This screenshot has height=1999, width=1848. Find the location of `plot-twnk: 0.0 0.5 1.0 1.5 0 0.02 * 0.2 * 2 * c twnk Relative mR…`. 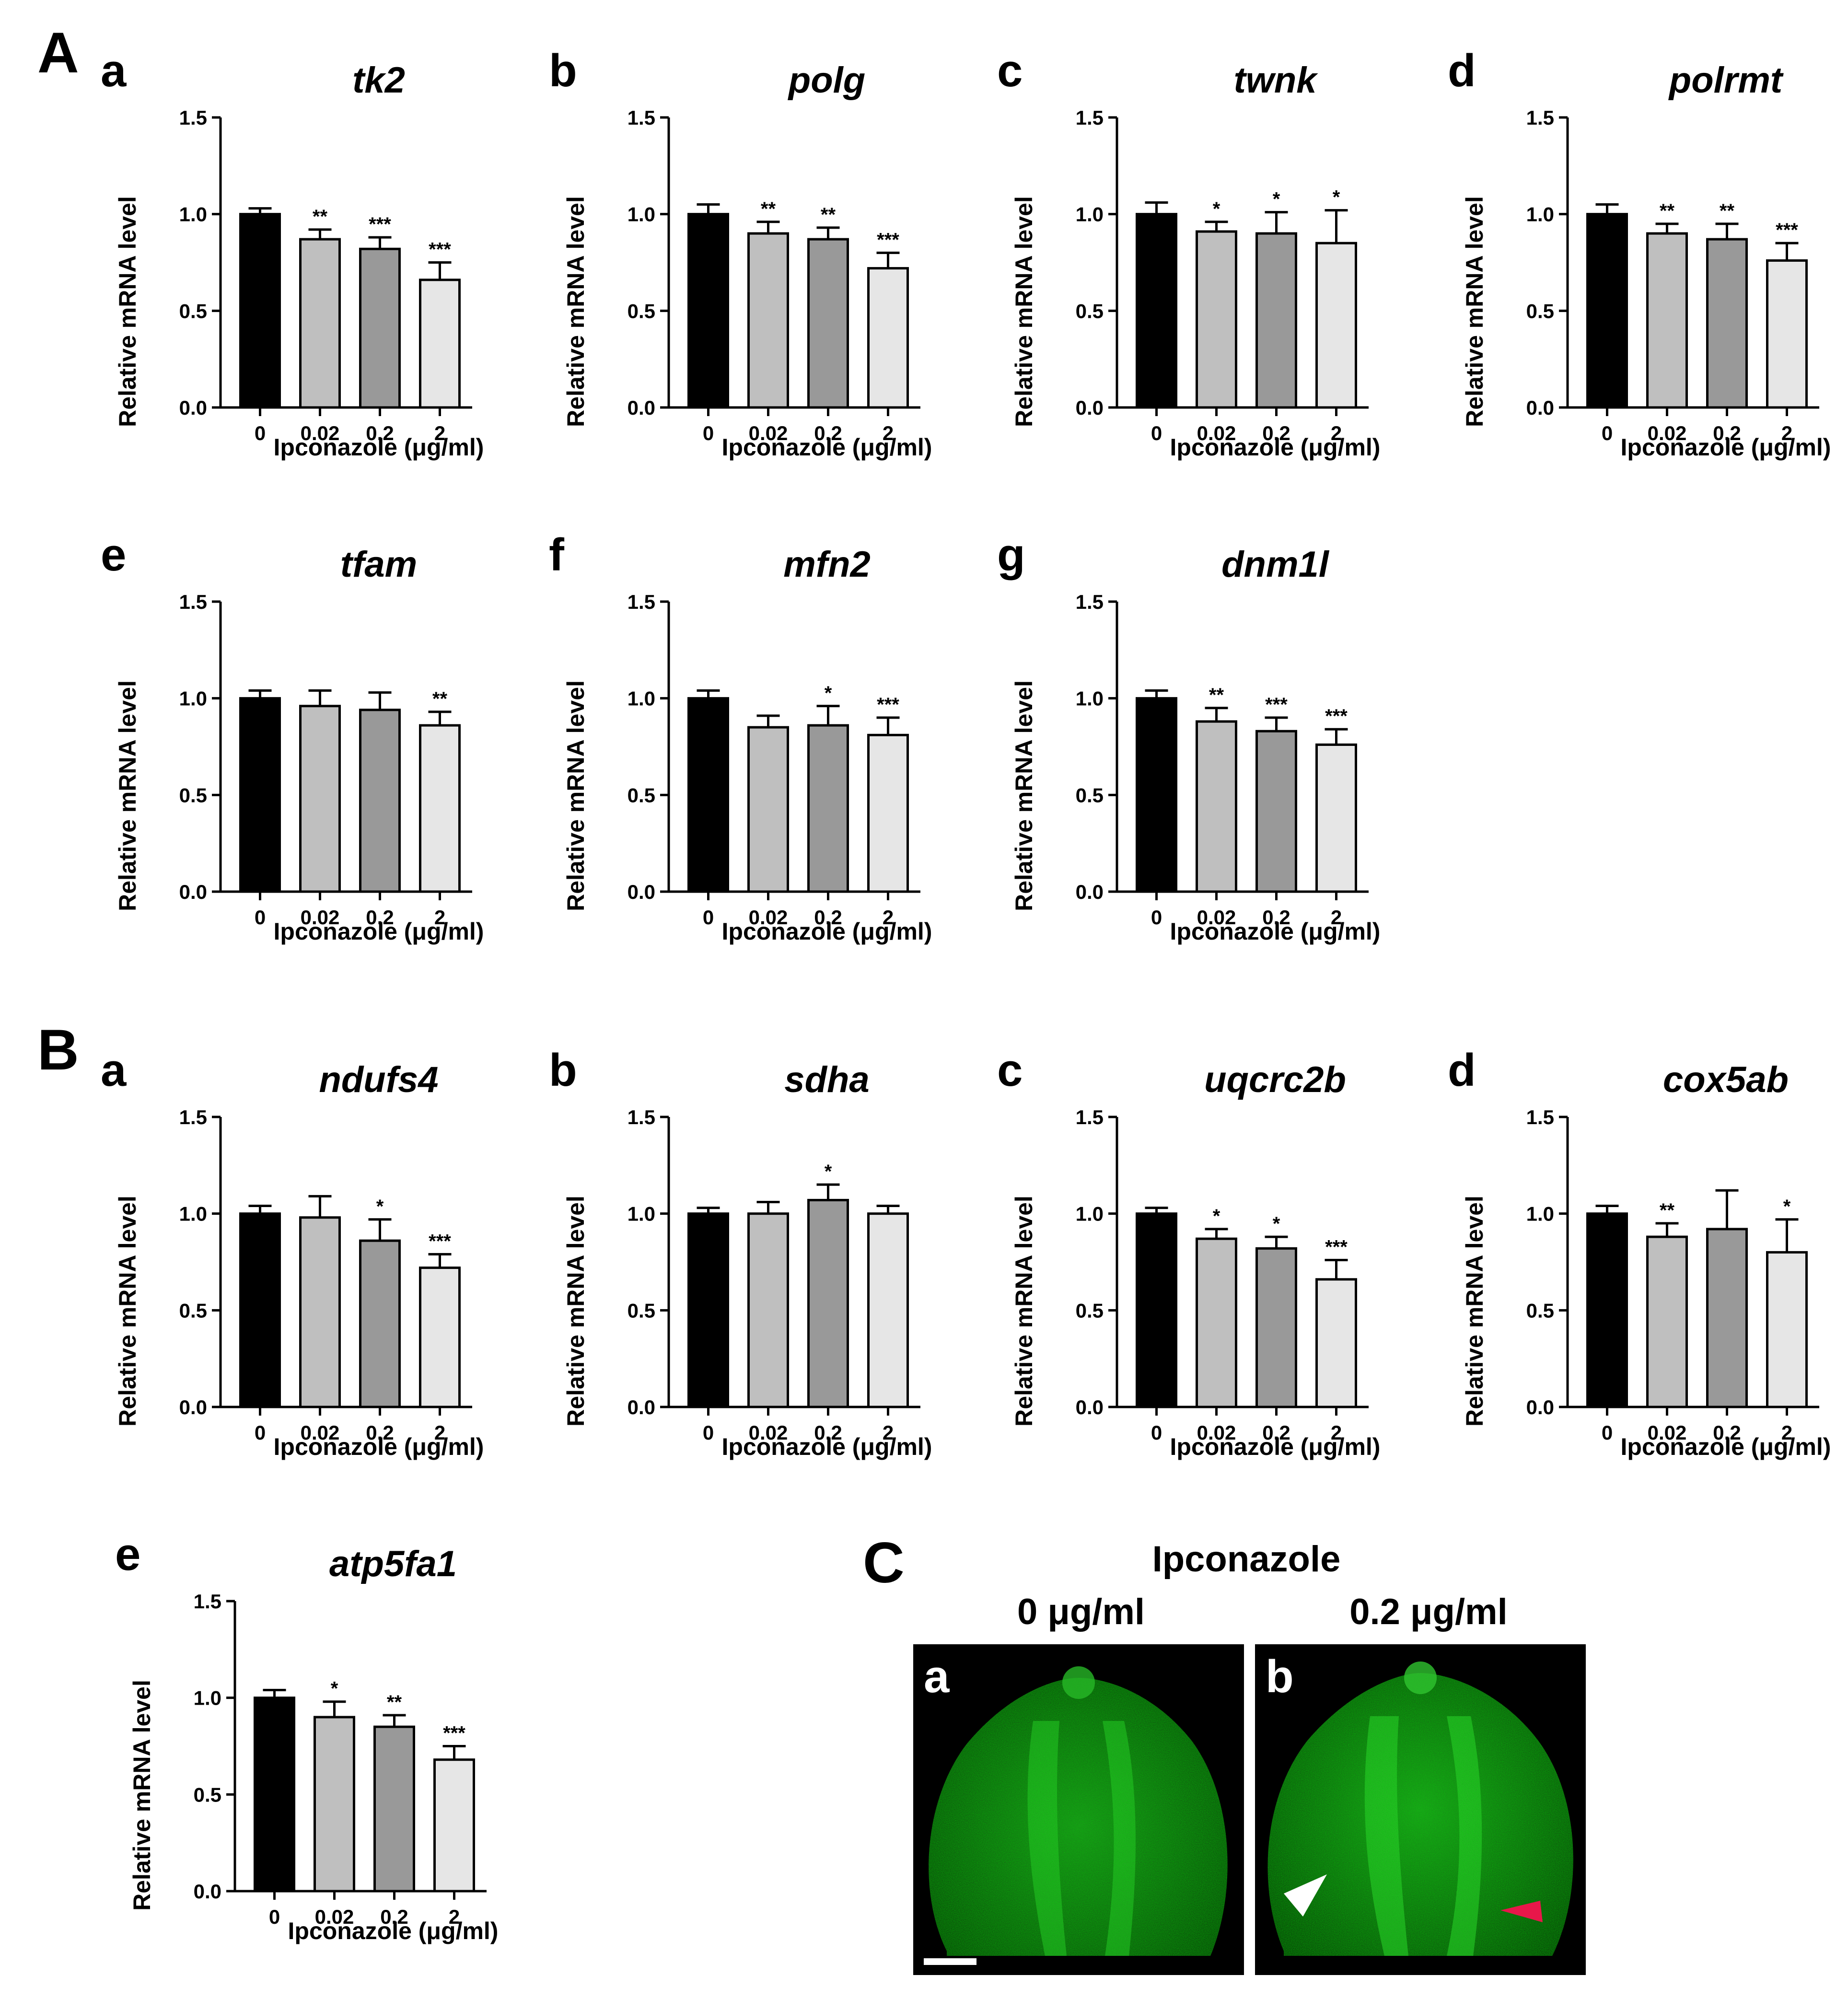

plot-twnk: 0.0 0.5 1.0 1.5 0 0.02 * 0.2 * 2 * c twnk Relative mR… is located at coordinates (1213, 269).